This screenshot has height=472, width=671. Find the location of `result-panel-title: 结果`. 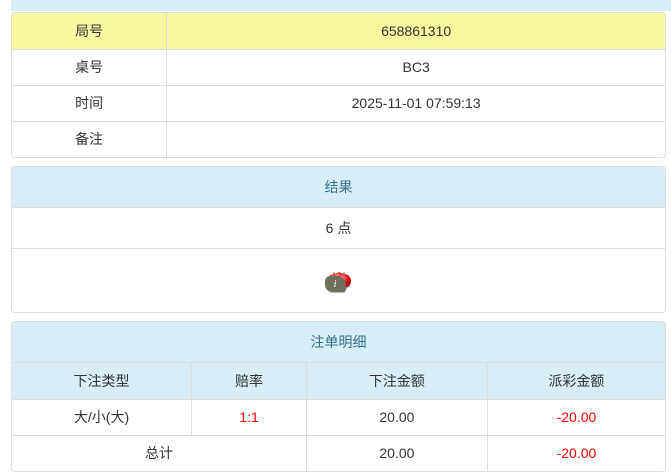

result-panel-title: 结果 is located at coordinates (338, 187).